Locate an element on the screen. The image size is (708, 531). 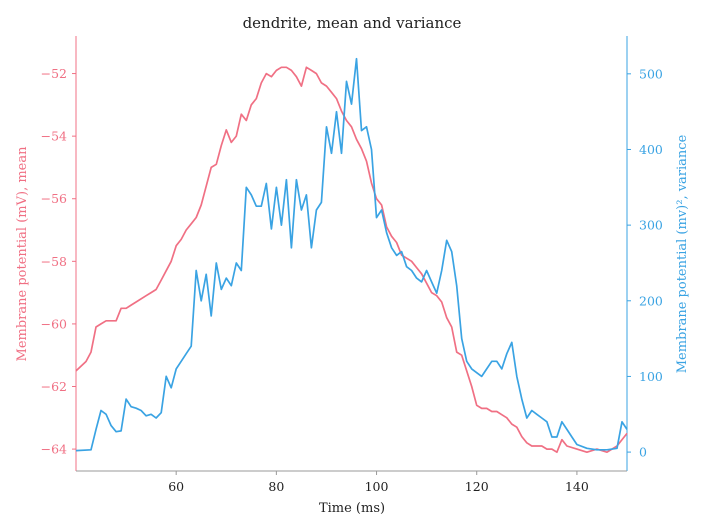
right-tick-label: 200 is located at coordinates (651, 300).